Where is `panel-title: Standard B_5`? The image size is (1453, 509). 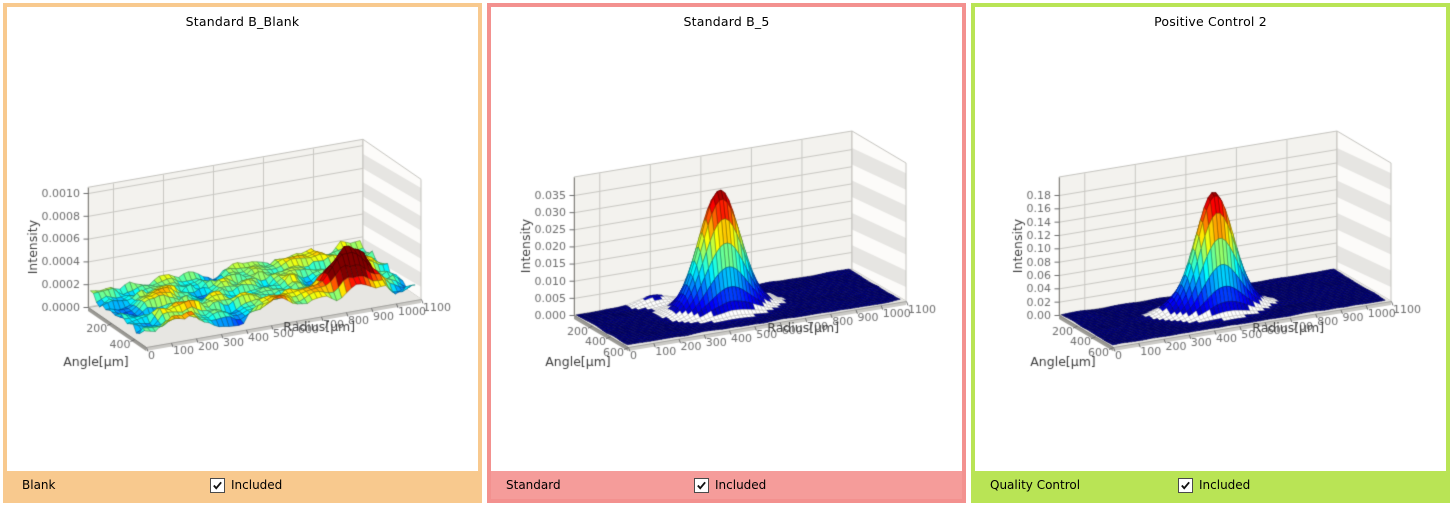
panel-title: Standard B_5 is located at coordinates (726, 21).